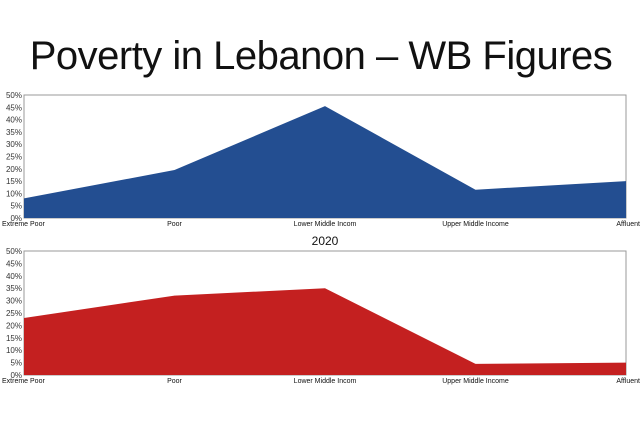  I want to click on chart-title: 2020, so click(325, 241).